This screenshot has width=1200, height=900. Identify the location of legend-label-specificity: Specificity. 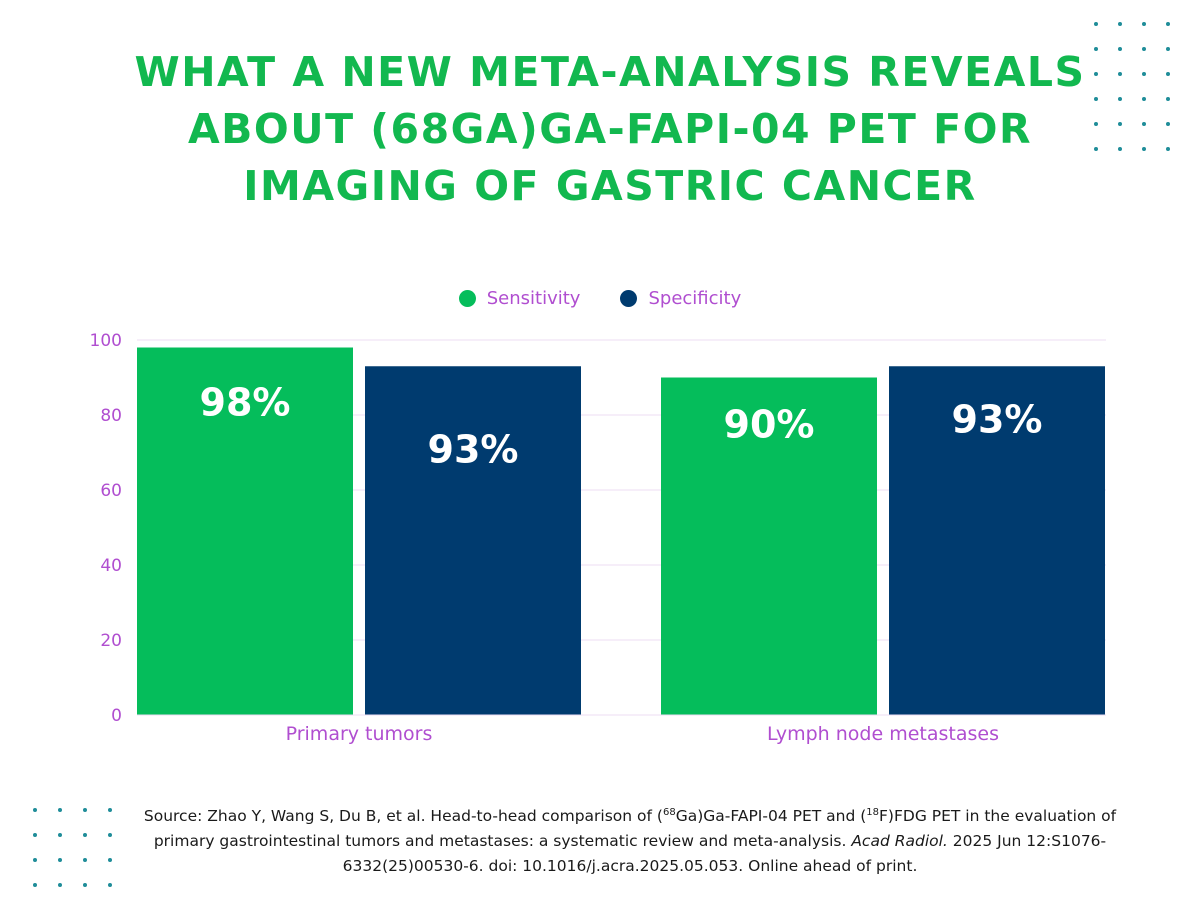
(695, 298).